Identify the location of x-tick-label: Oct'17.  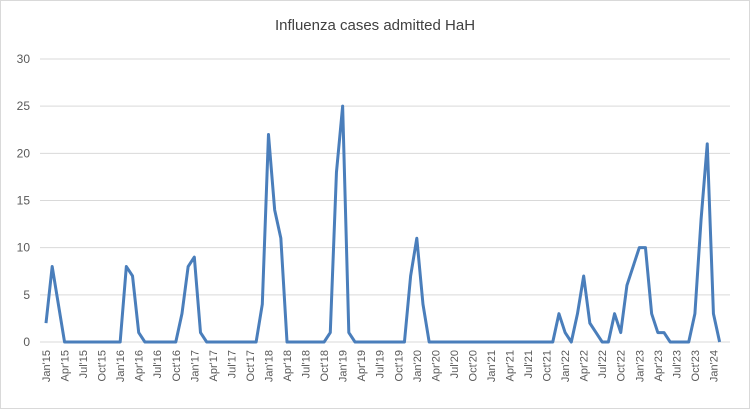
(251, 365).